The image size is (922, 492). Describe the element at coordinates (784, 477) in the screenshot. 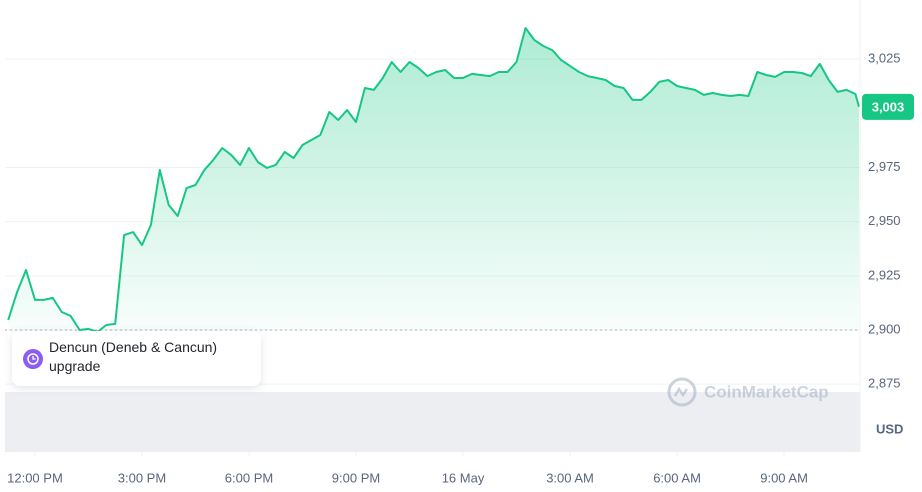

I see `x-tick-label: 9:00 AM` at that location.